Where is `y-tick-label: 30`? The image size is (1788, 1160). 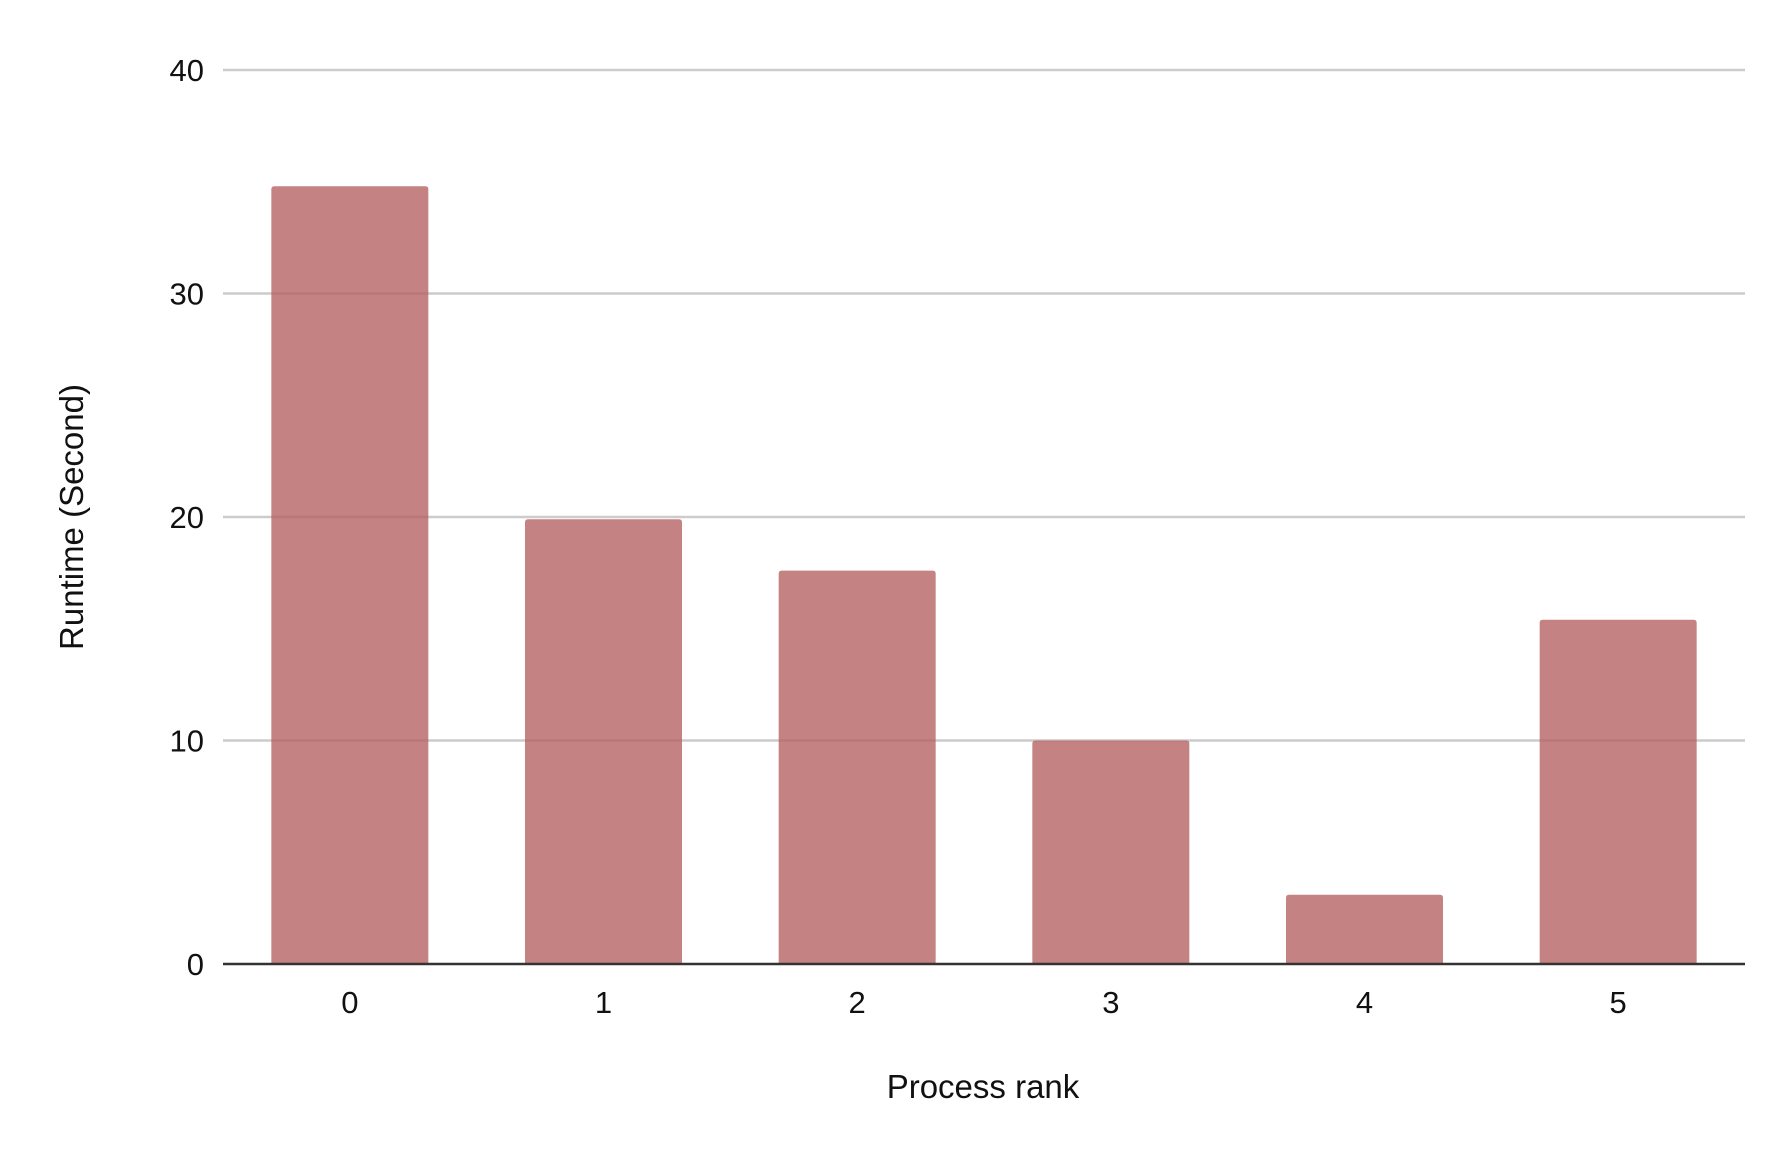 y-tick-label: 30 is located at coordinates (187, 294).